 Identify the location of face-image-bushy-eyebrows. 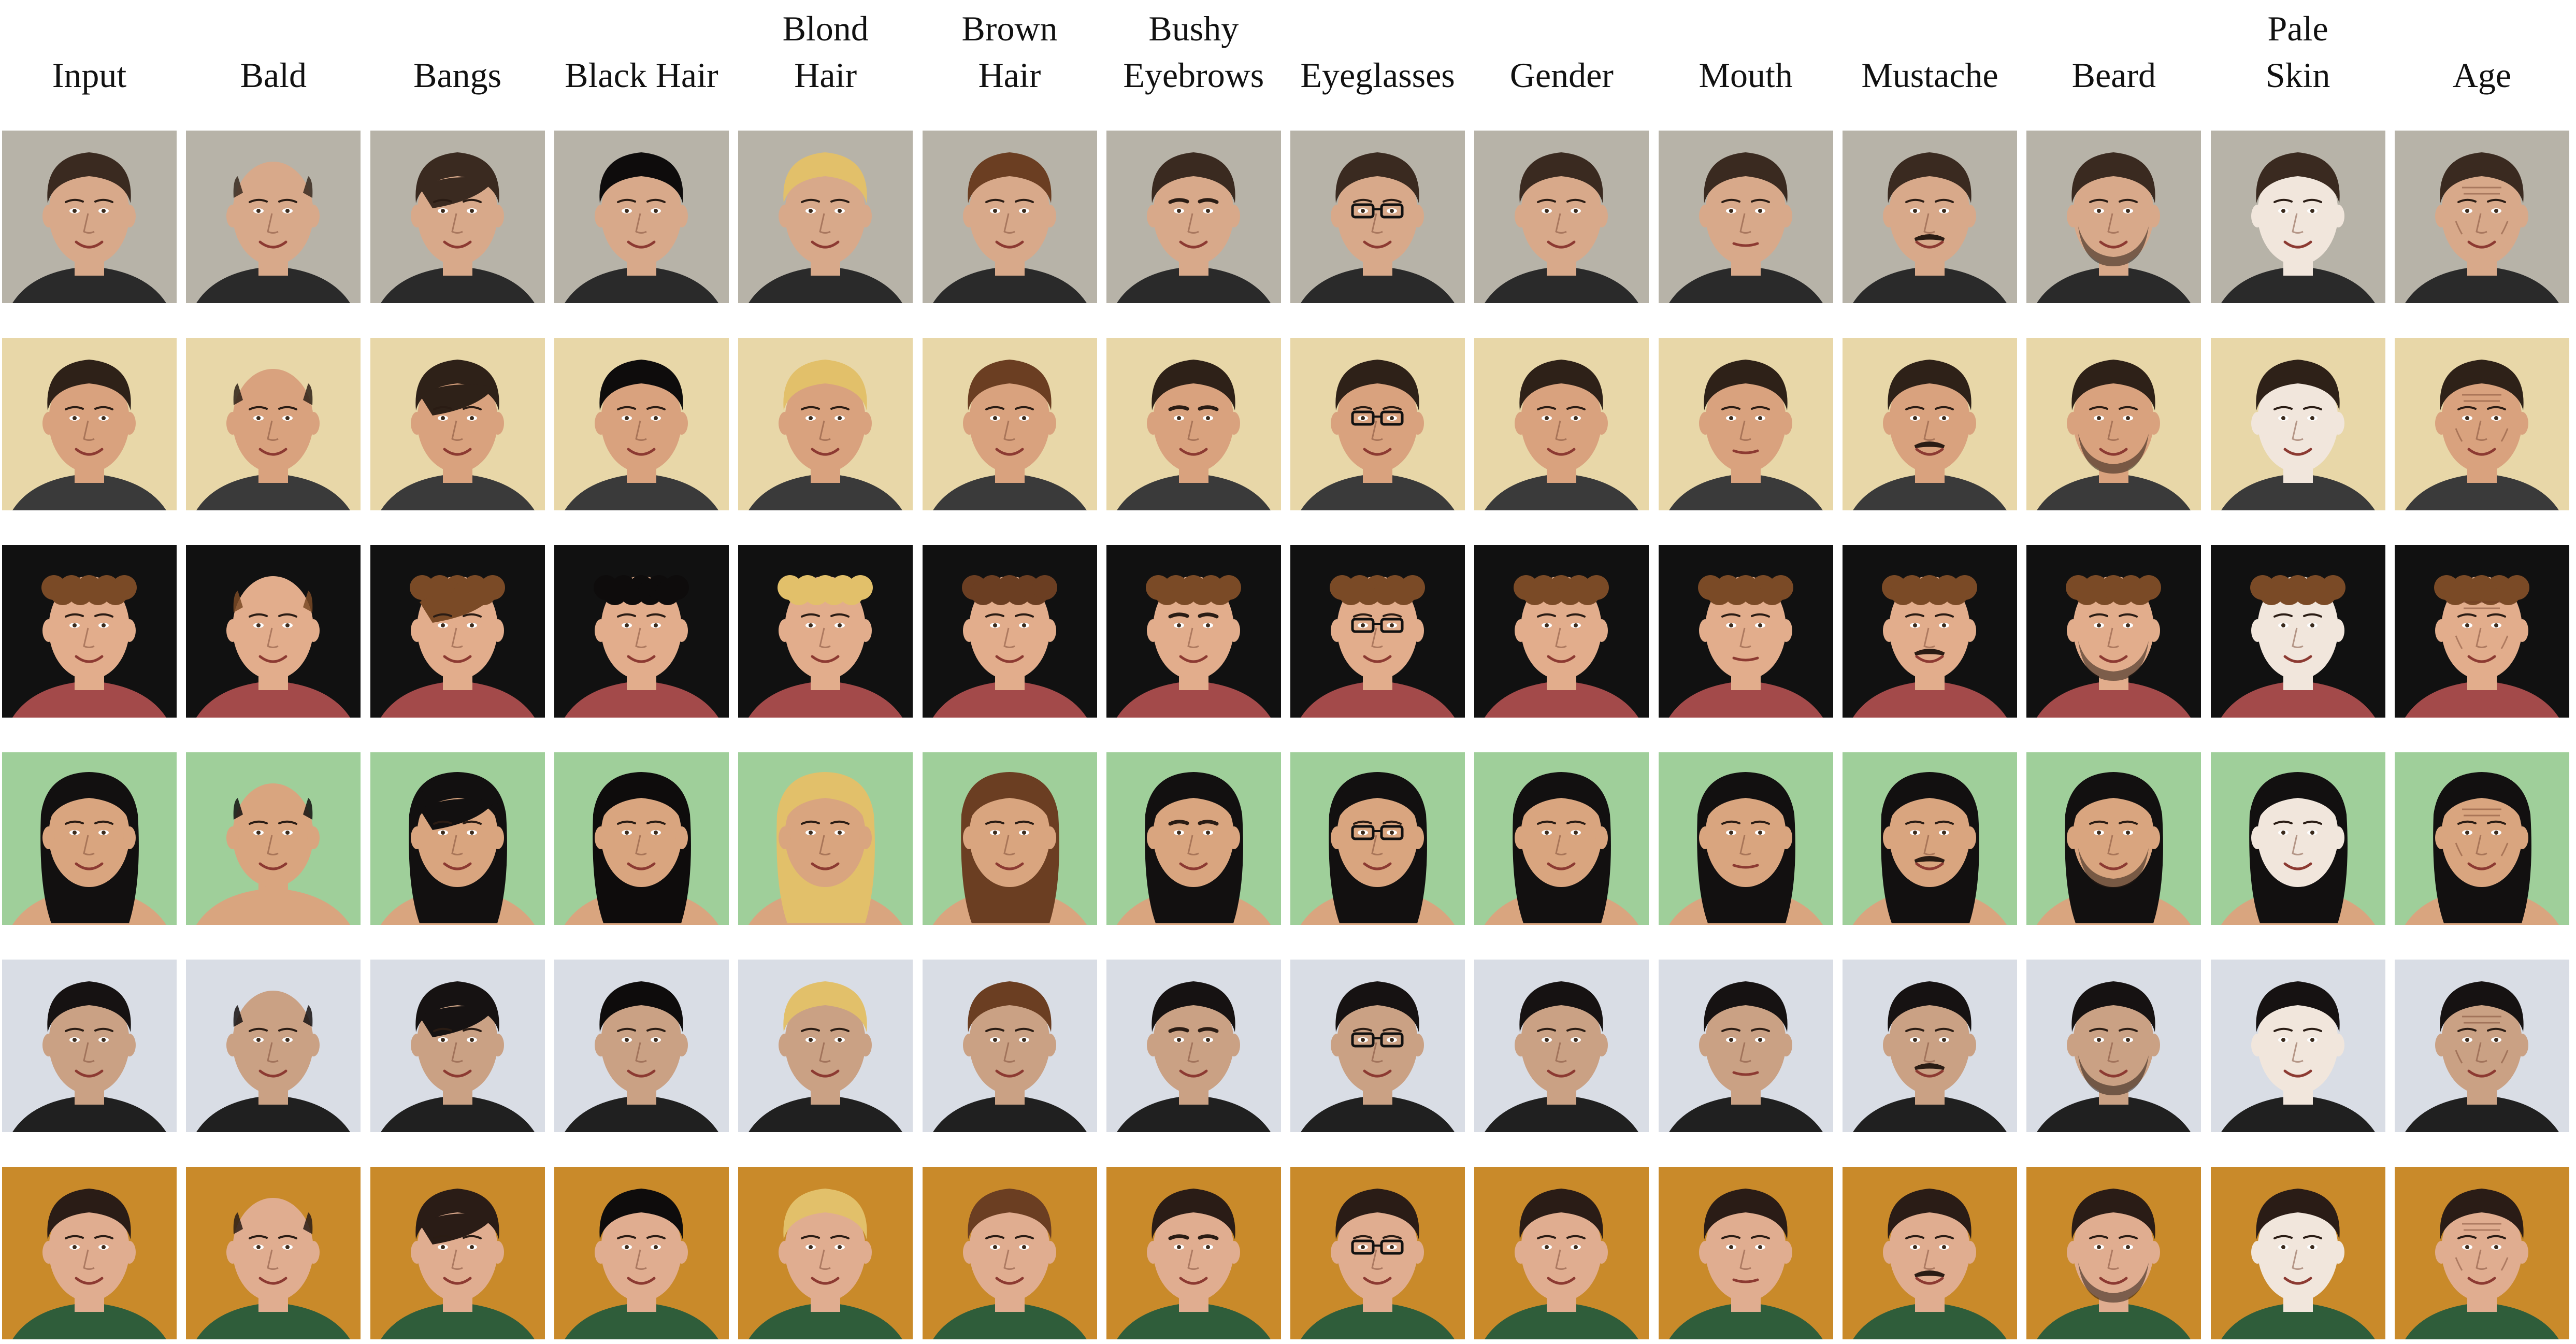
(1193, 424).